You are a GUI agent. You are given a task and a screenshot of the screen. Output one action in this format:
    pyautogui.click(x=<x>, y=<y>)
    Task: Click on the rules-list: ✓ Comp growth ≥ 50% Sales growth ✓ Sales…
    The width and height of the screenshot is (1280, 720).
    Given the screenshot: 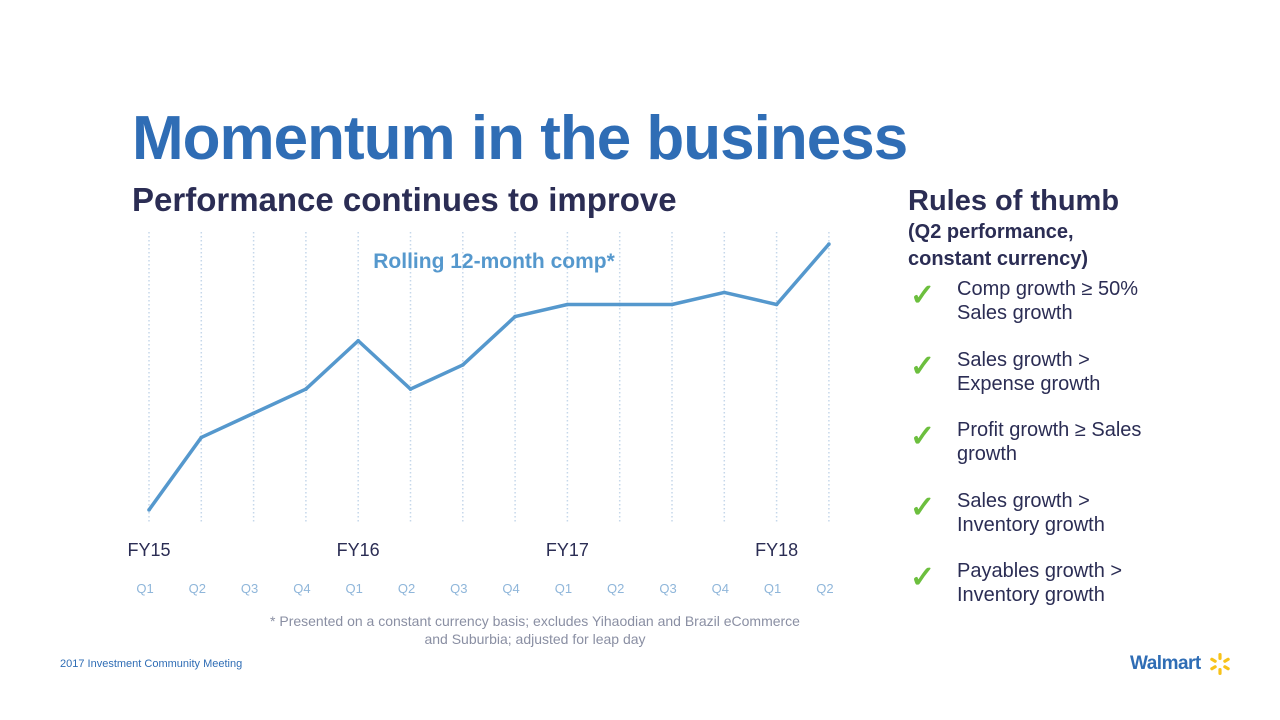 What is the action you would take?
    pyautogui.click(x=1040, y=453)
    